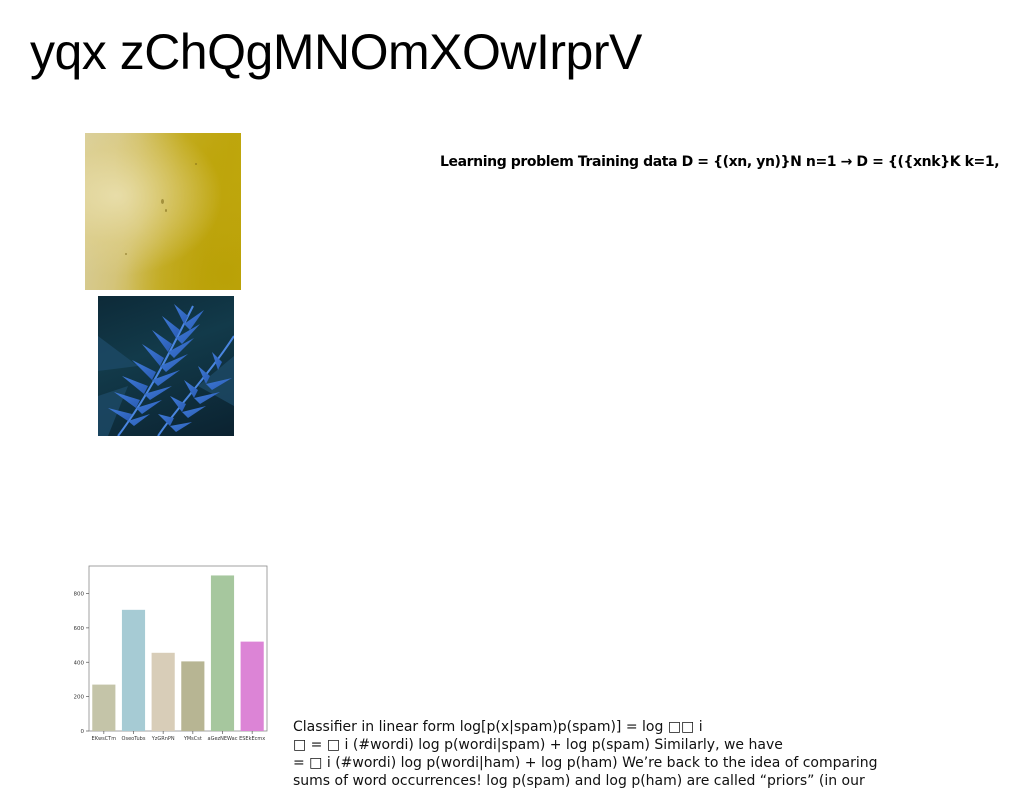  What do you see at coordinates (178, 648) in the screenshot?
I see `chart-frame` at bounding box center [178, 648].